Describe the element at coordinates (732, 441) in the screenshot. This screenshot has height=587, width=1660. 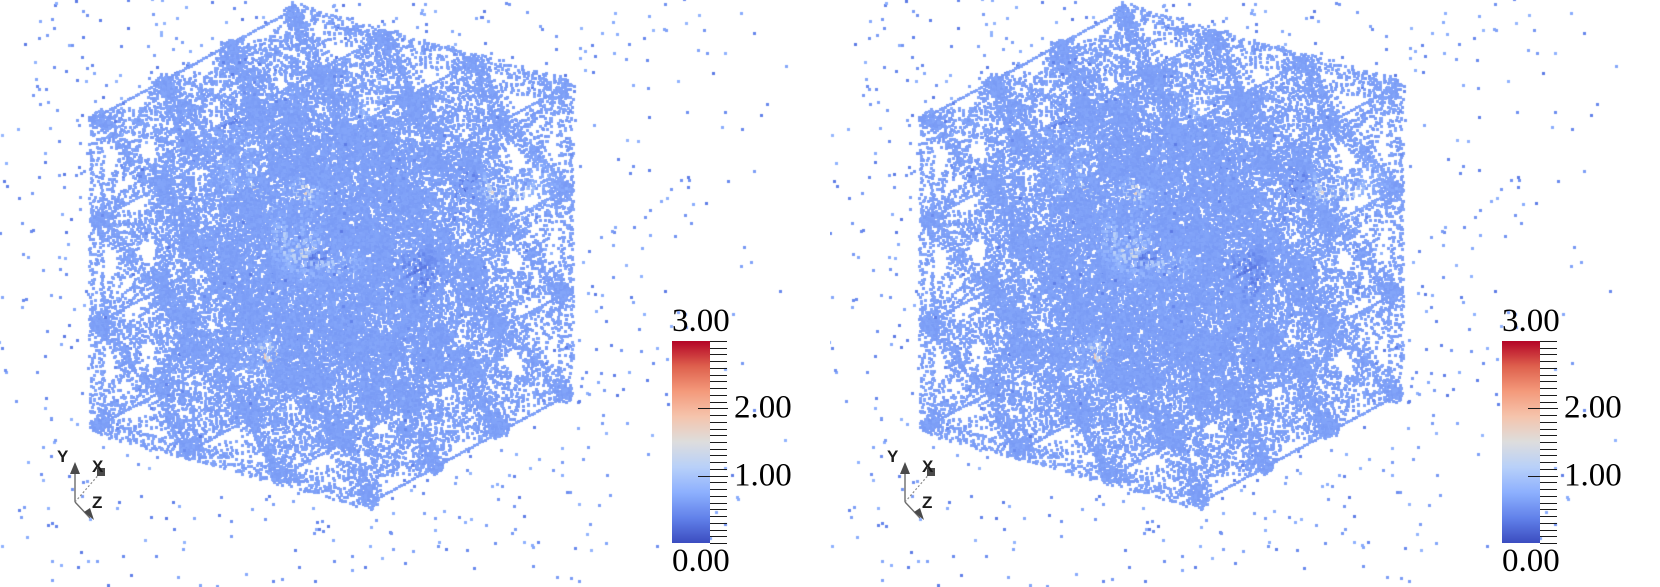
I see `colorbar-left: 3.00 0.00 2.00 1.00` at that location.